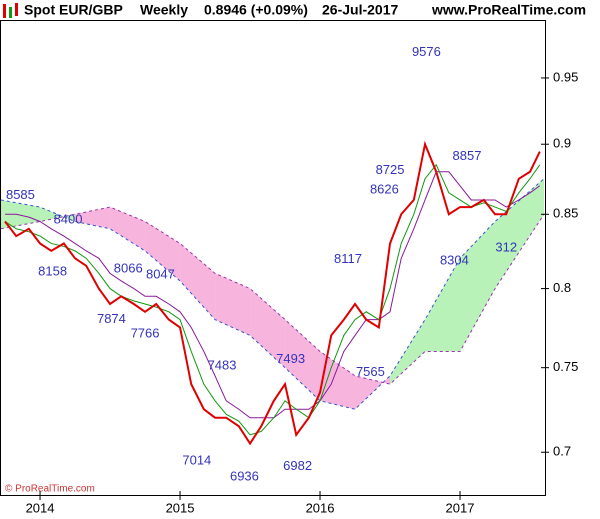 The height and width of the screenshot is (519, 600). What do you see at coordinates (145, 332) in the screenshot?
I see `annotation: 7766` at bounding box center [145, 332].